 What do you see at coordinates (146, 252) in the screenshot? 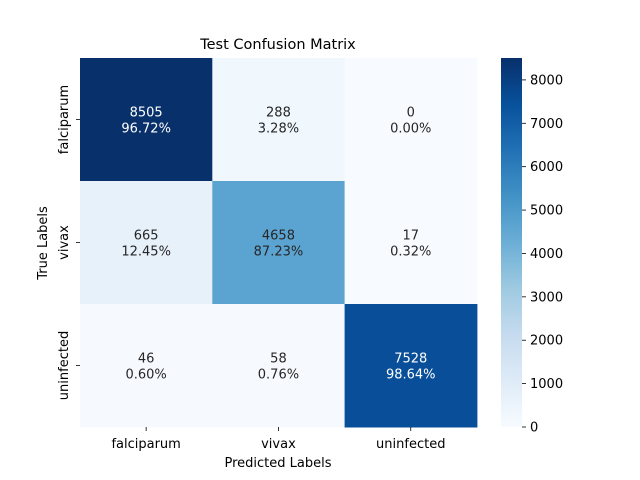
I see `cell-percent-label: 12.45%` at bounding box center [146, 252].